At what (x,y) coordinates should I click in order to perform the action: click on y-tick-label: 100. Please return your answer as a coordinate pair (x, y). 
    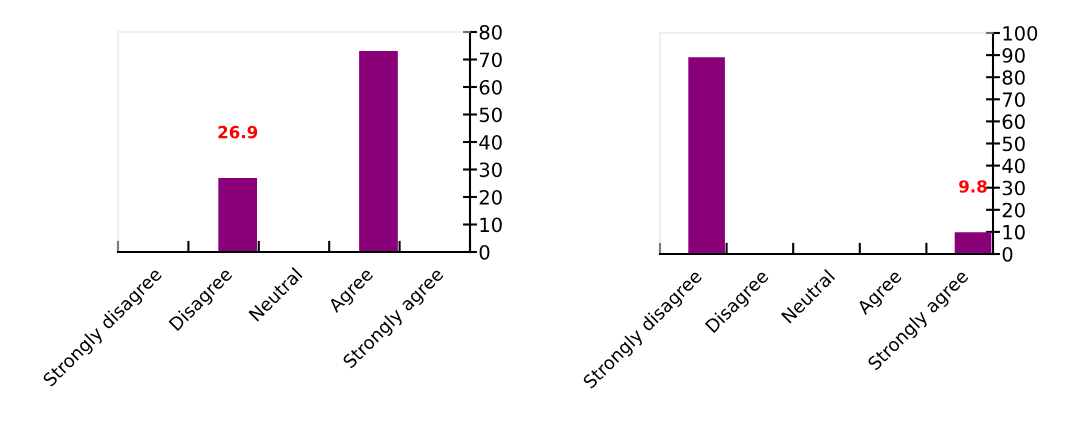
    Looking at the image, I should click on (1020, 33).